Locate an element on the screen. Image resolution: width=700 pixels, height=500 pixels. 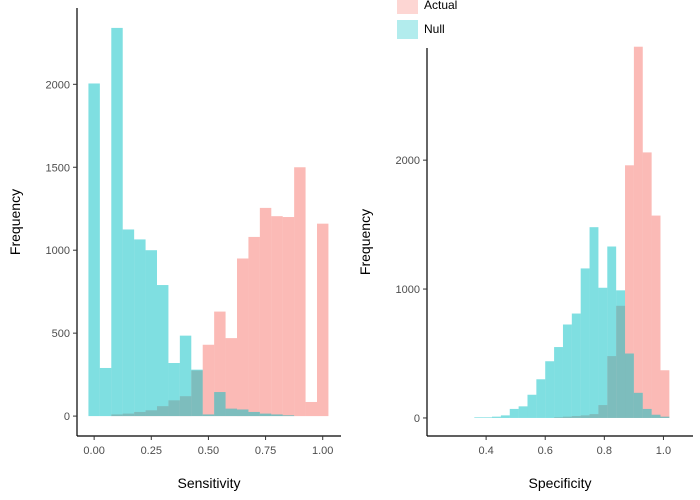
x-tick-label: 0.00 is located at coordinates (93, 451).